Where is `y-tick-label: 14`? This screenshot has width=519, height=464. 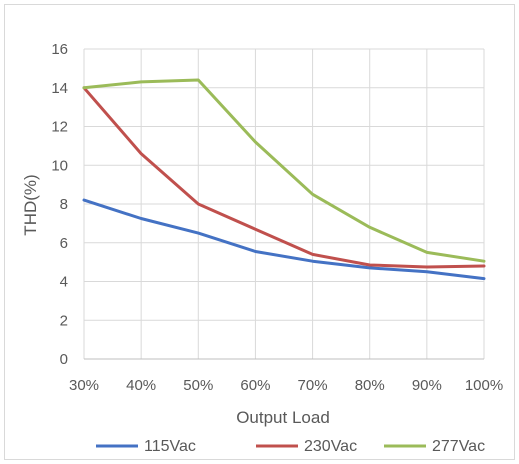
y-tick-label: 14 is located at coordinates (59, 88).